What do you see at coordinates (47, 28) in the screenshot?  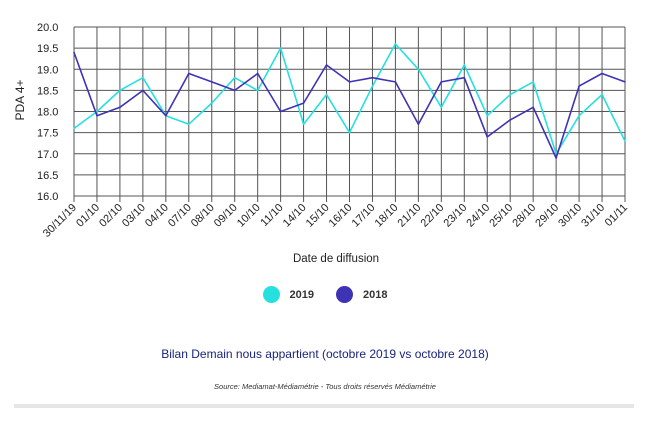 I see `y-tick-label: 20.0` at bounding box center [47, 28].